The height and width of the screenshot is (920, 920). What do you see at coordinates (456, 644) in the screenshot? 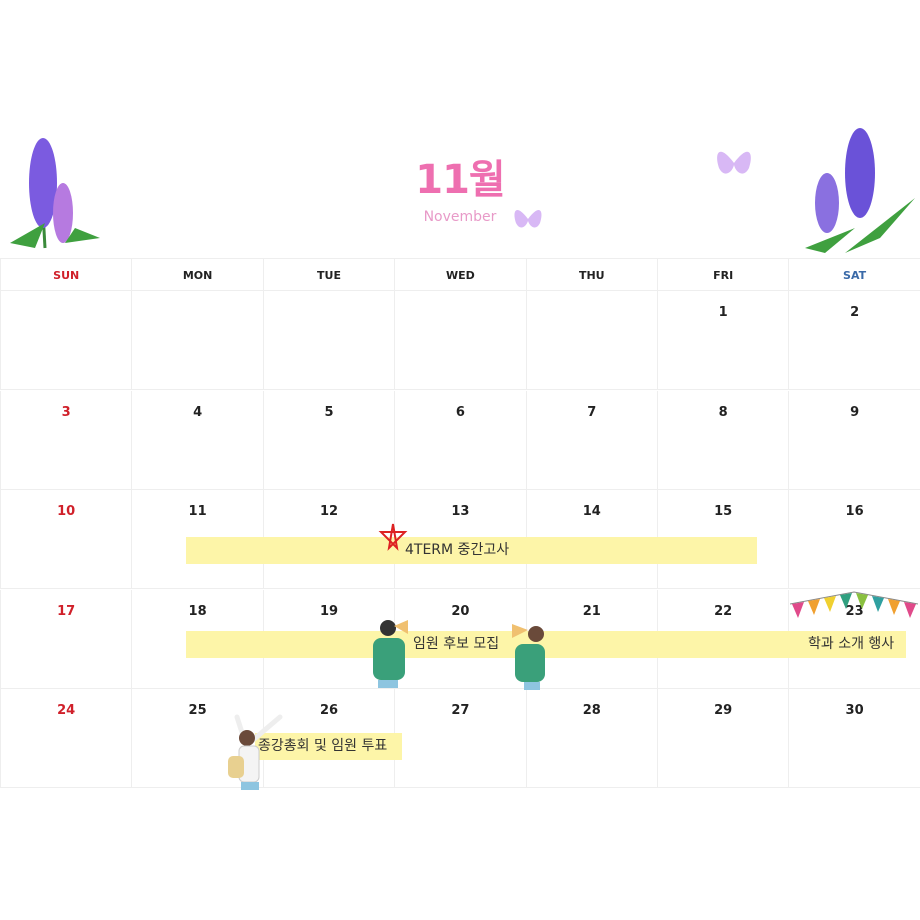
I see `event-label-candidate-recruit: 임원 후보 모집` at bounding box center [456, 644].